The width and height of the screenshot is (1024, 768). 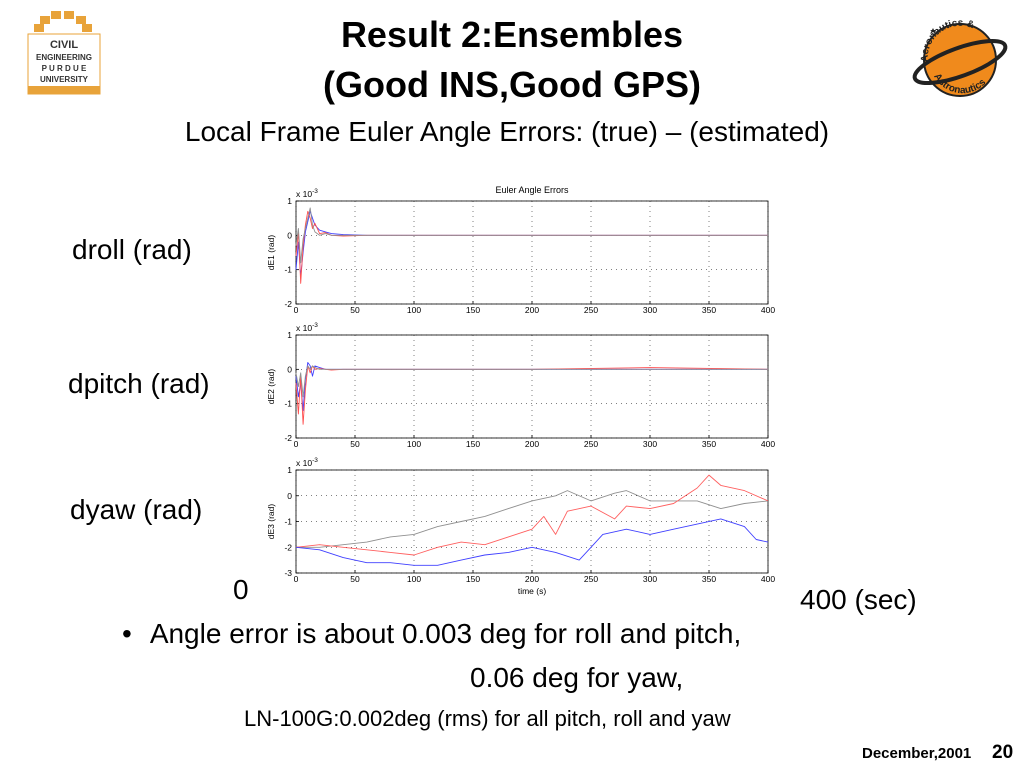 I want to click on bullet-continuation: 0.06 deg for yaw,, so click(x=577, y=677).